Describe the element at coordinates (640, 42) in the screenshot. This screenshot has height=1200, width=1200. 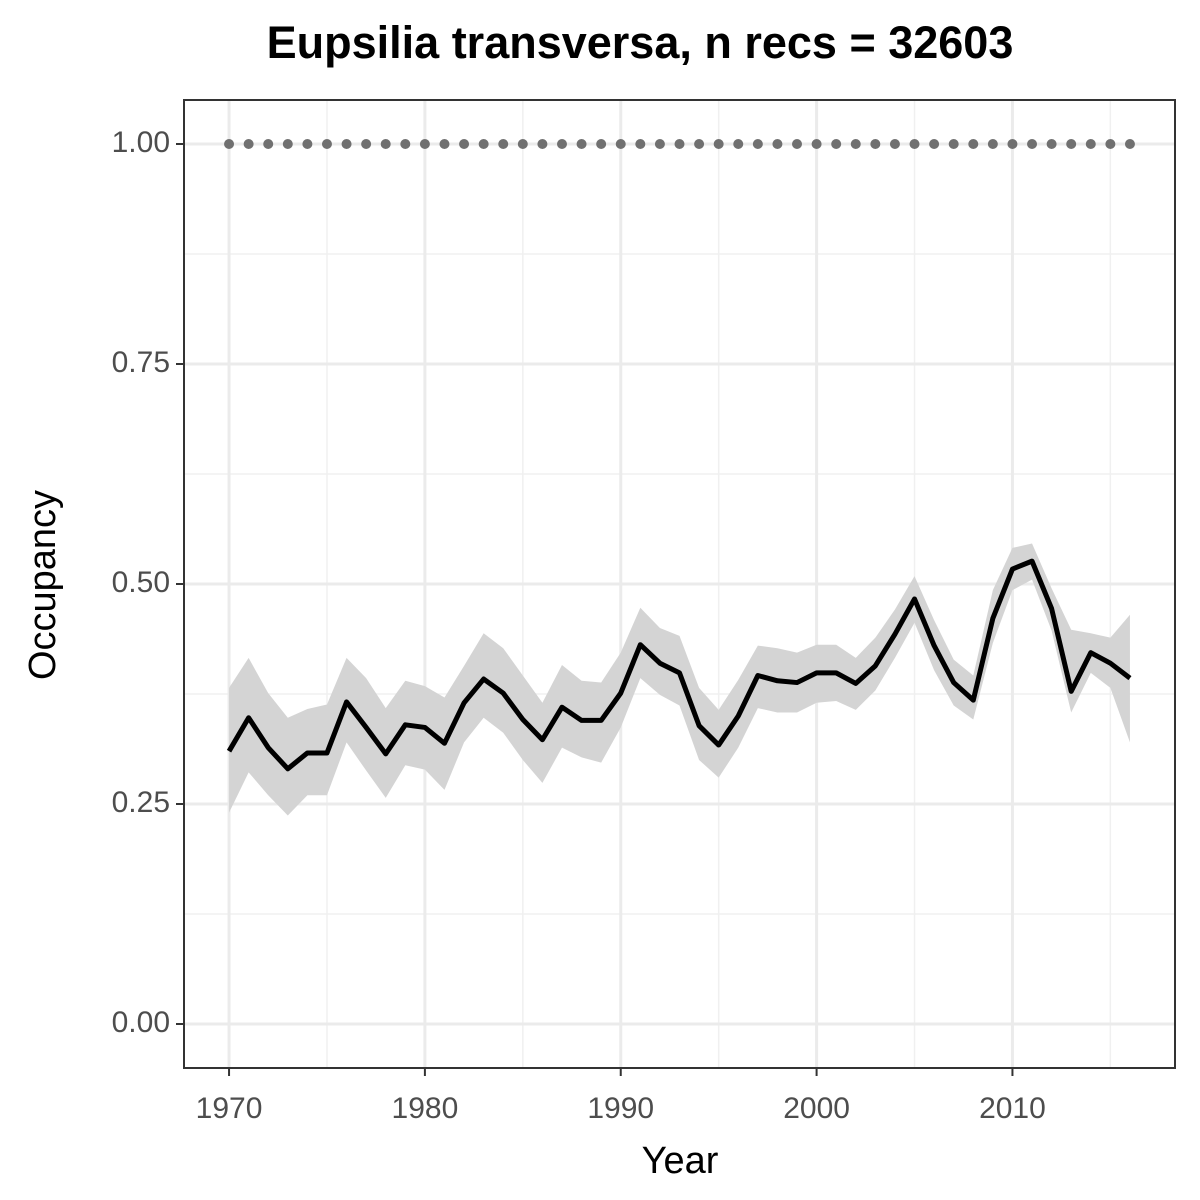
I see `chart-title: Eupsilia transversa, n recs = 32603` at that location.